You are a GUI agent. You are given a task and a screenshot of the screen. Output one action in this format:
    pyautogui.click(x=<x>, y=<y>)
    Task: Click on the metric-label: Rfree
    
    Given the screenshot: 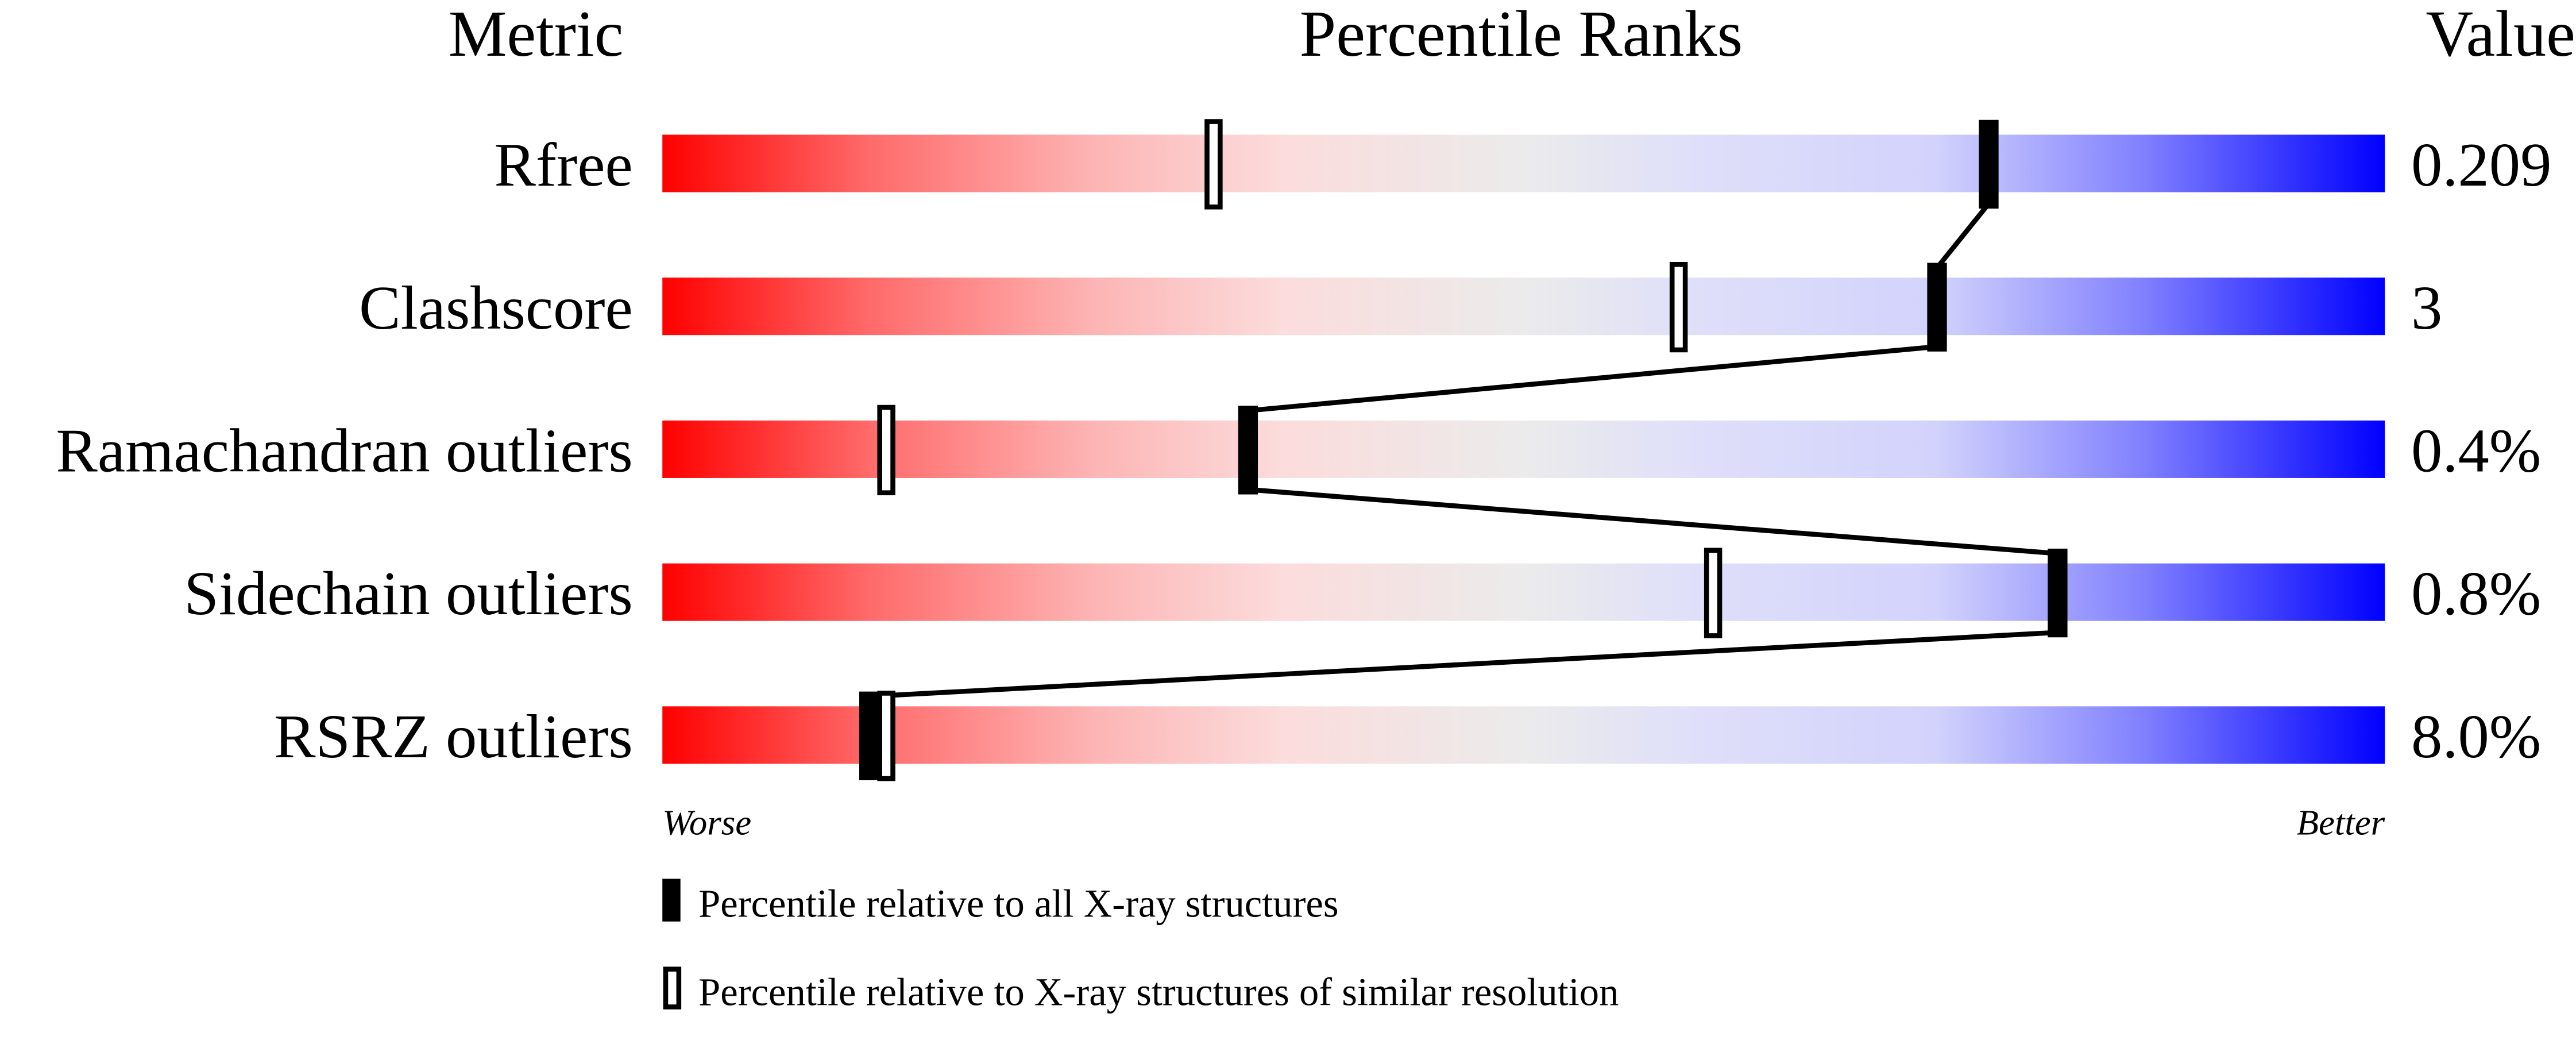 What is the action you would take?
    pyautogui.click(x=564, y=164)
    